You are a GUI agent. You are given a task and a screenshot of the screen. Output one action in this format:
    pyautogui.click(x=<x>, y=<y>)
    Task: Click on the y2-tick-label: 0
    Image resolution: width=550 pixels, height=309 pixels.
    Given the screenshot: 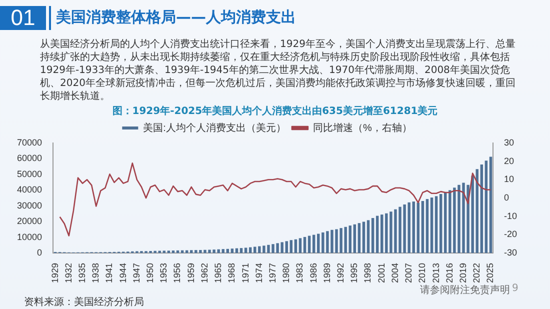 What is the action you would take?
    pyautogui.click(x=507, y=197)
    